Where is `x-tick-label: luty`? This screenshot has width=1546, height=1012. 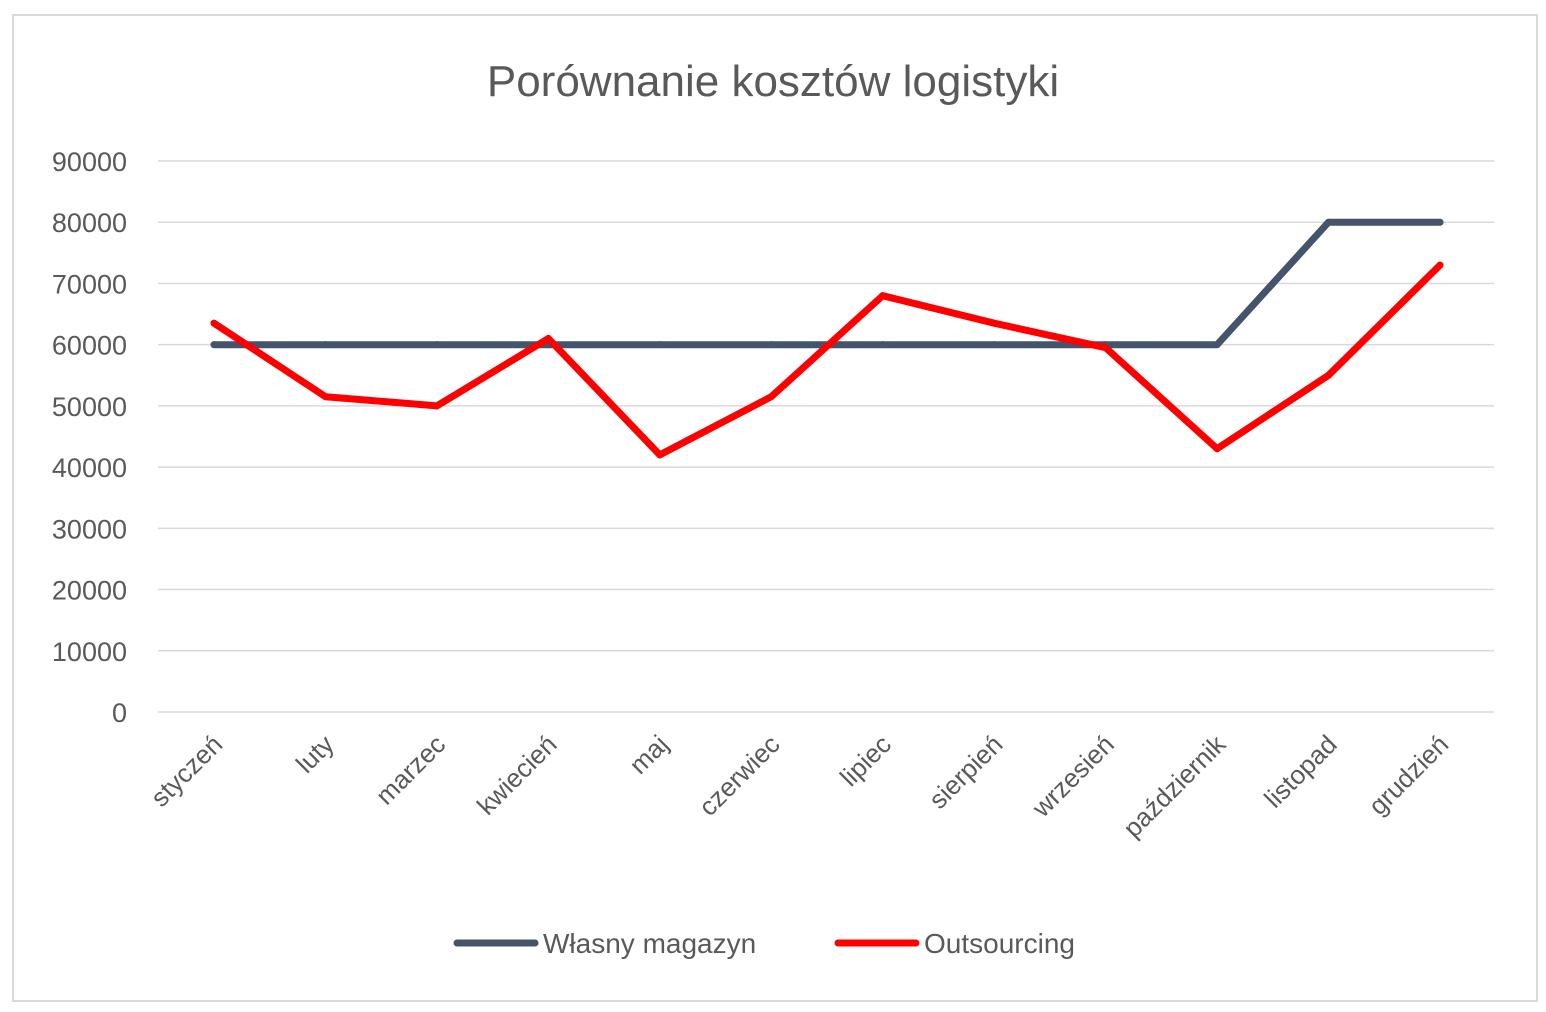
x-tick-label: luty is located at coordinates (315, 754).